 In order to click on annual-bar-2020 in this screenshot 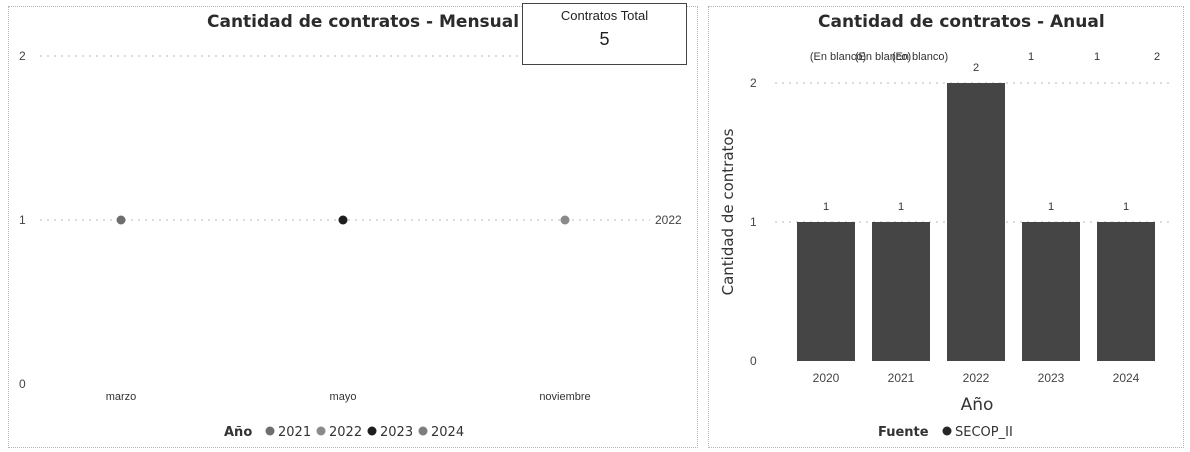, I will do `click(826, 291)`.